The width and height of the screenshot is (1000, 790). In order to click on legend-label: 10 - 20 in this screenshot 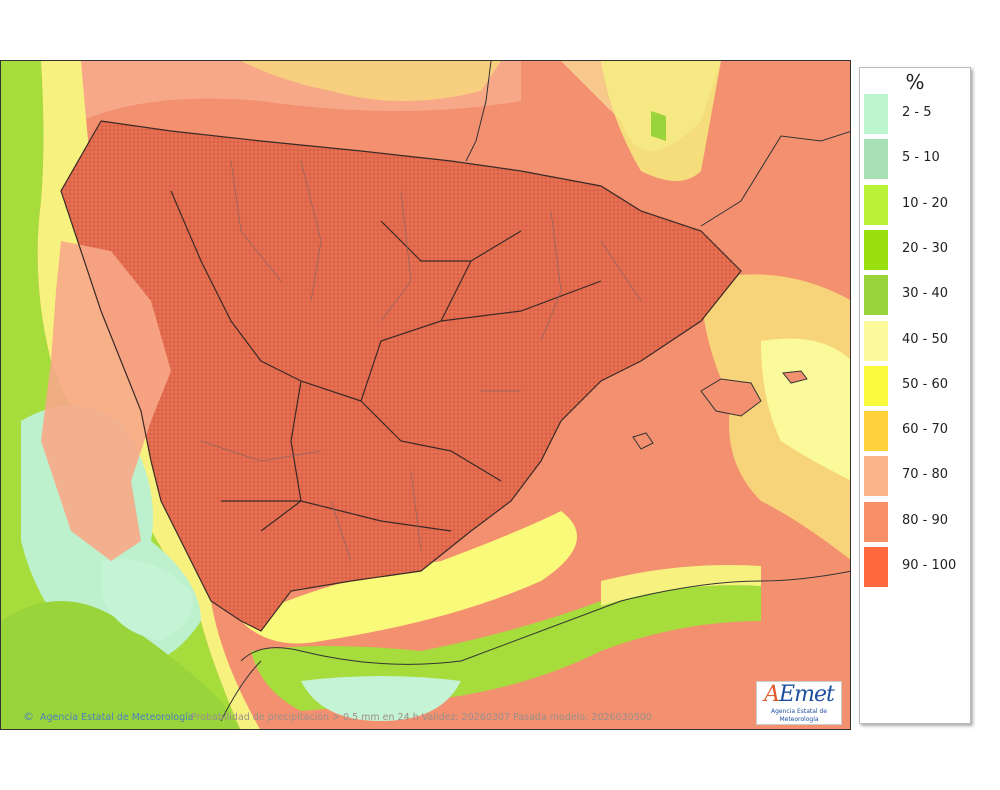, I will do `click(925, 203)`.